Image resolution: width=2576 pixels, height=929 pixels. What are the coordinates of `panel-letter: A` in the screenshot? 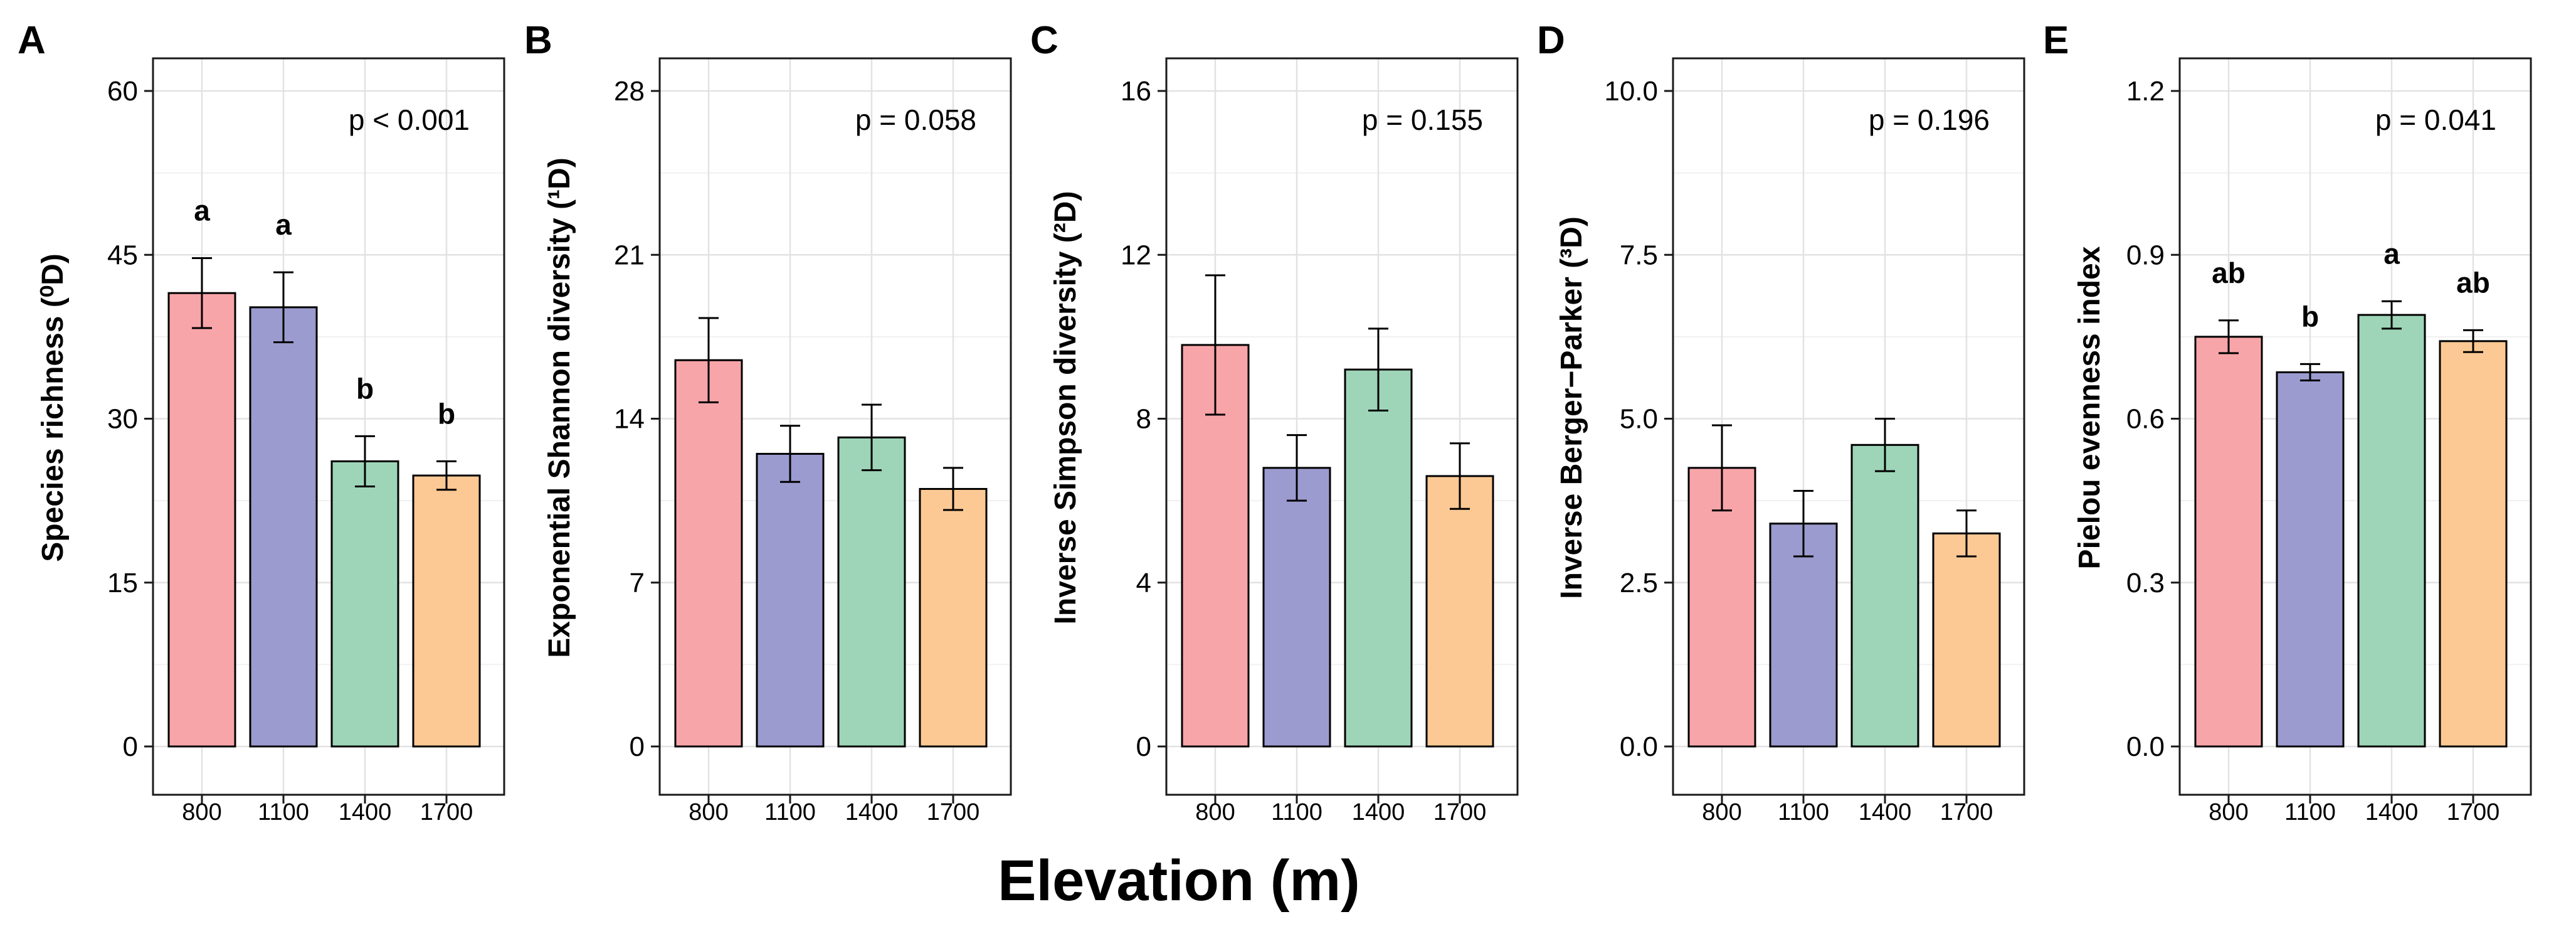 It's located at (32, 40).